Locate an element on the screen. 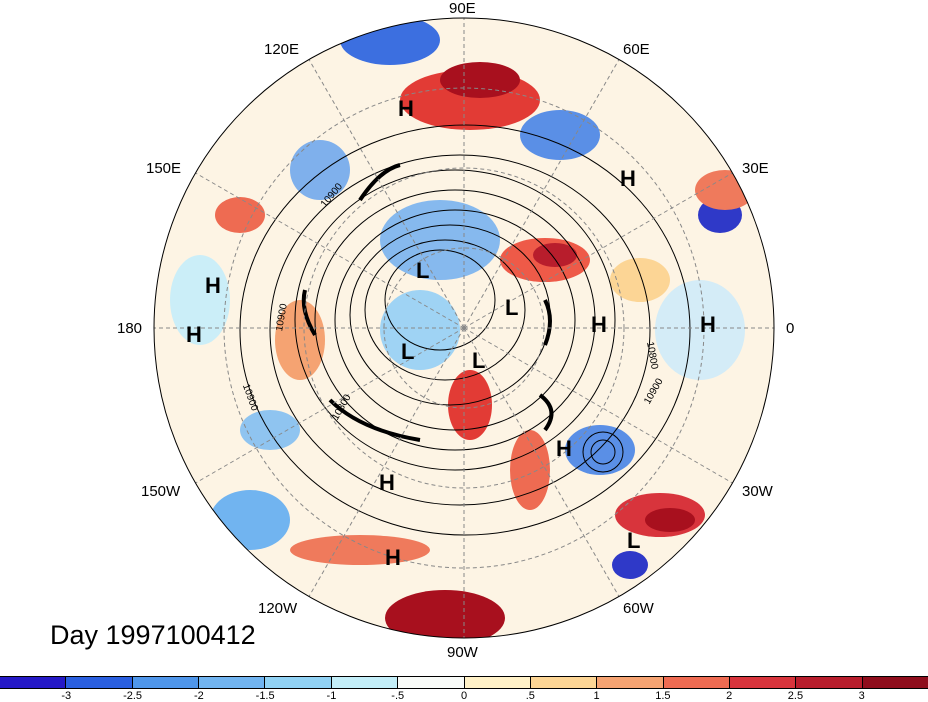  lon-label-0: 0 is located at coordinates (790, 328).